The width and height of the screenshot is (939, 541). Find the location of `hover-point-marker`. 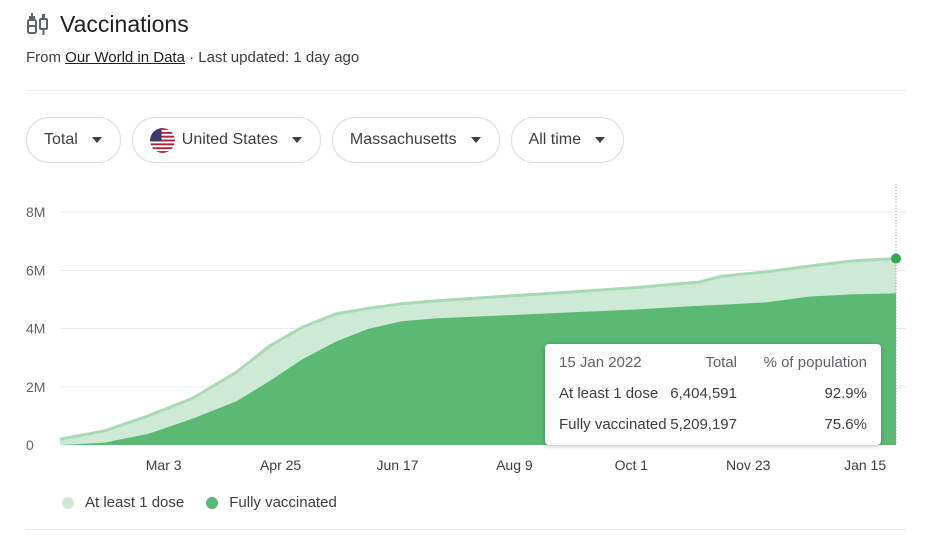

hover-point-marker is located at coordinates (896, 258).